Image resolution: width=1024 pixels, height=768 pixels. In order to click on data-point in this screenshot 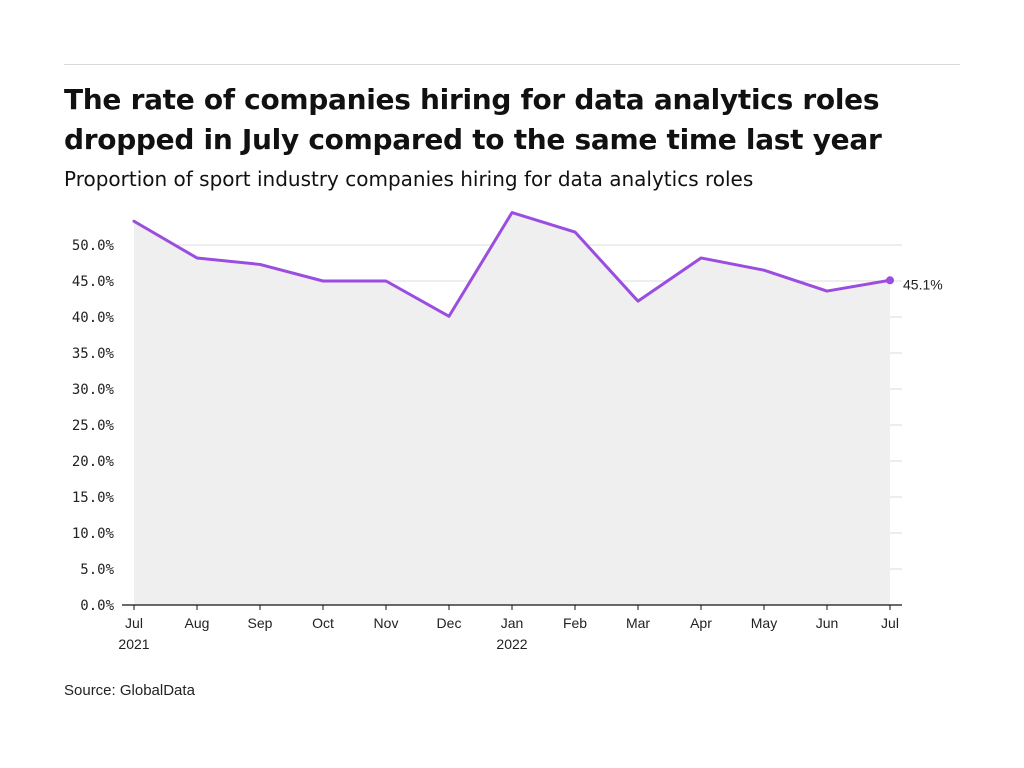, I will do `click(890, 280)`.